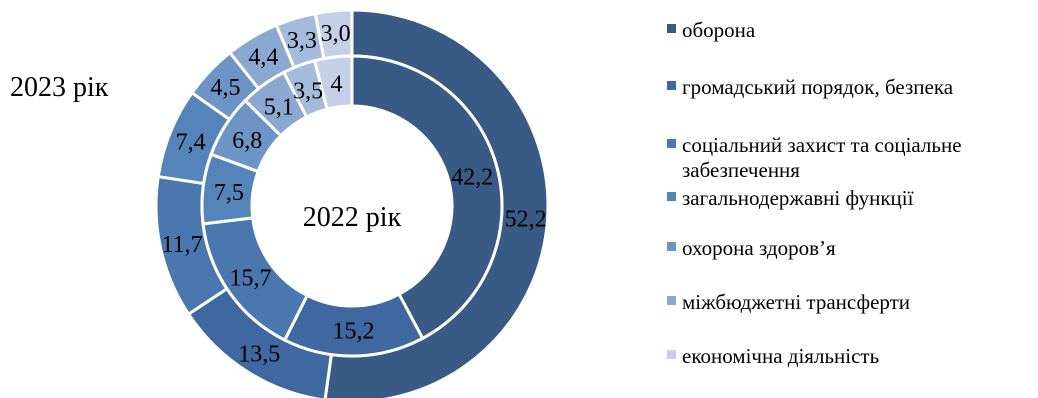  I want to click on legend-item: міжбюджетні трансферти, so click(788, 302).